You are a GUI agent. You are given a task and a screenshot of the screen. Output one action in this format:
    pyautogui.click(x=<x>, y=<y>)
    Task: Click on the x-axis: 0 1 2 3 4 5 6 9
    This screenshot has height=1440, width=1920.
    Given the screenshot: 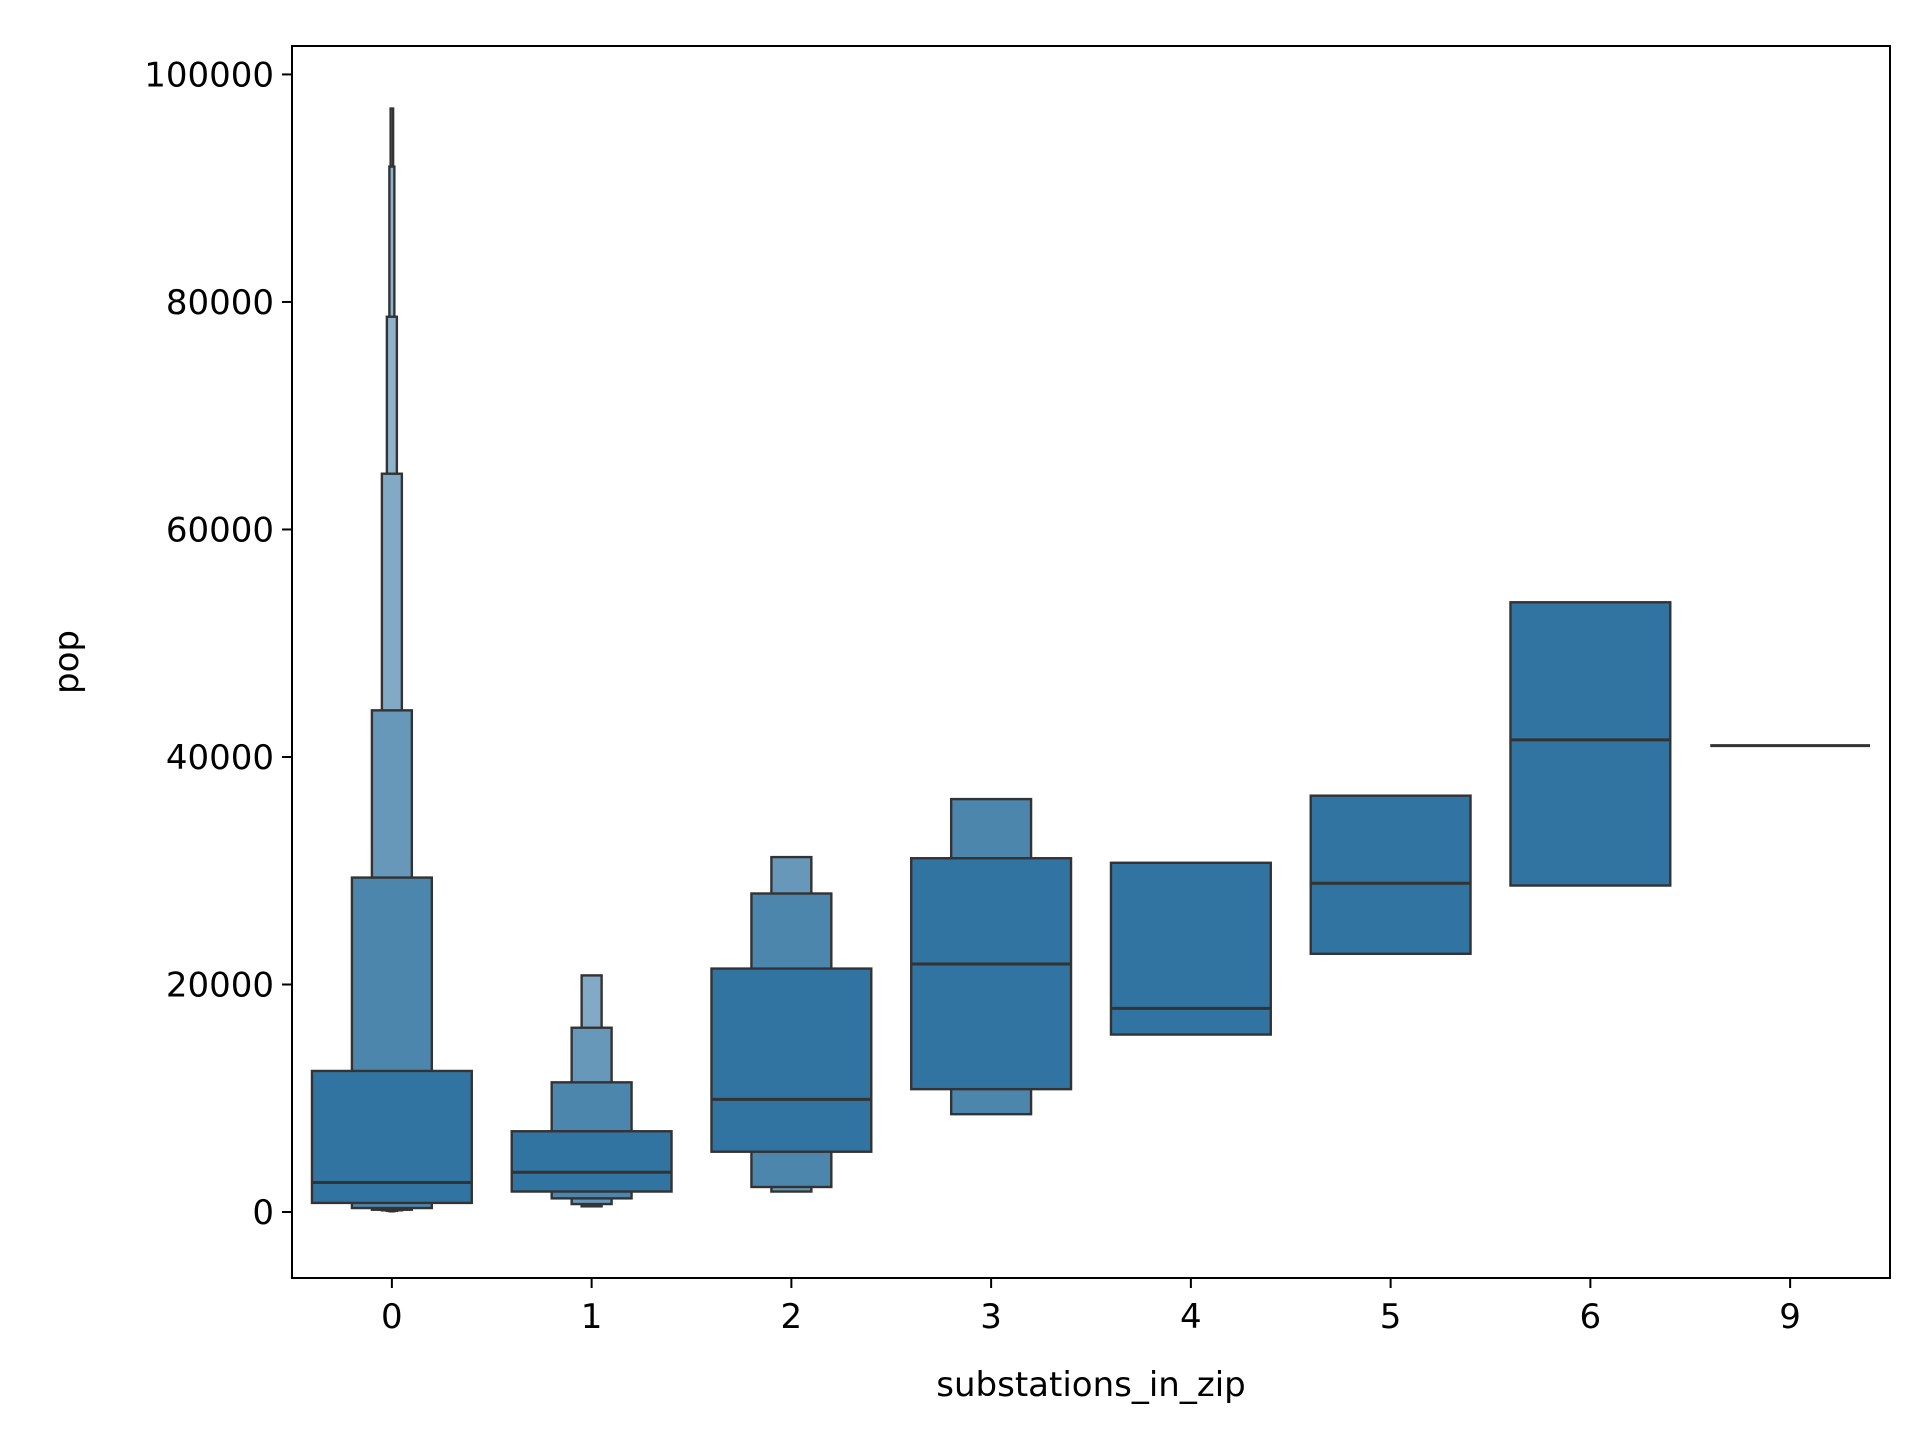 What is the action you would take?
    pyautogui.click(x=1091, y=1307)
    